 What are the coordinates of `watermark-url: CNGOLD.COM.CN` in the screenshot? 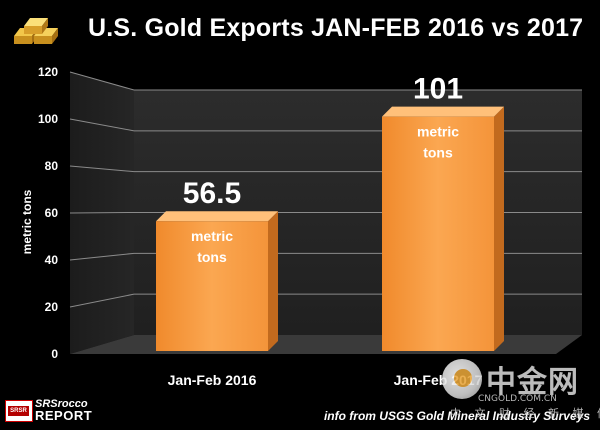 It's located at (517, 399).